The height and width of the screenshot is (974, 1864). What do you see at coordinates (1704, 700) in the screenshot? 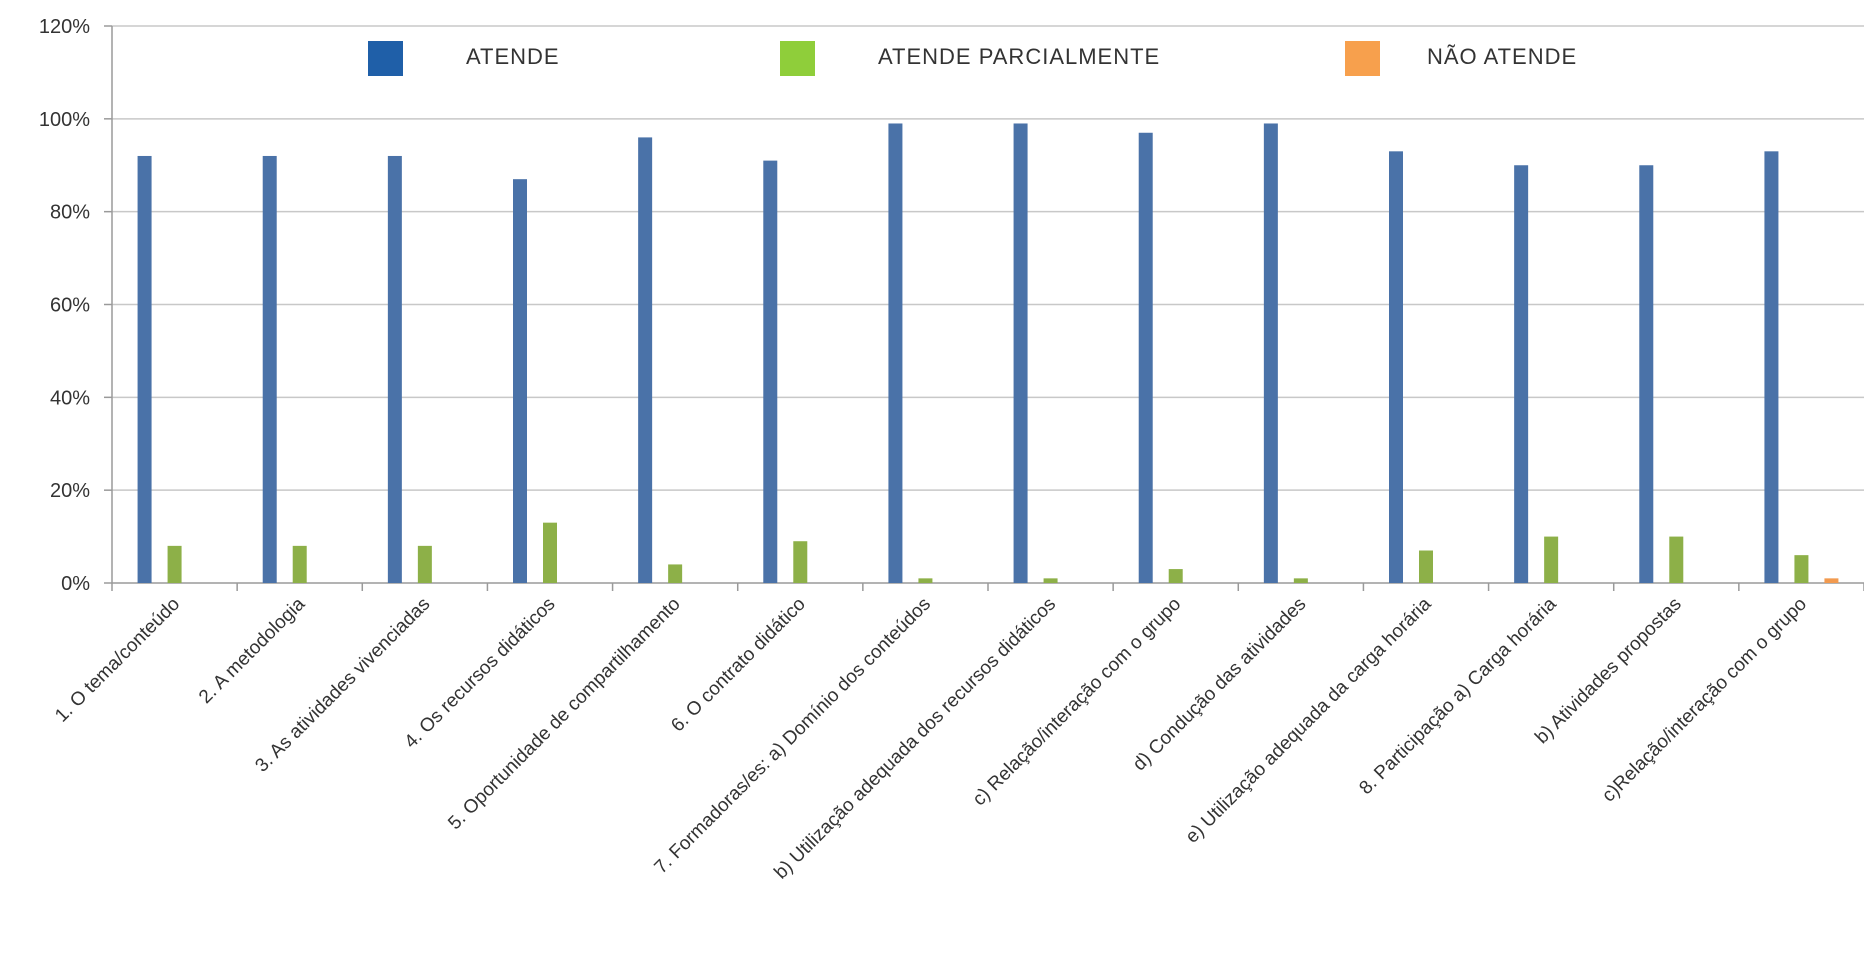
I see `x-category-label: c)Relação/interação com o grupo` at bounding box center [1704, 700].